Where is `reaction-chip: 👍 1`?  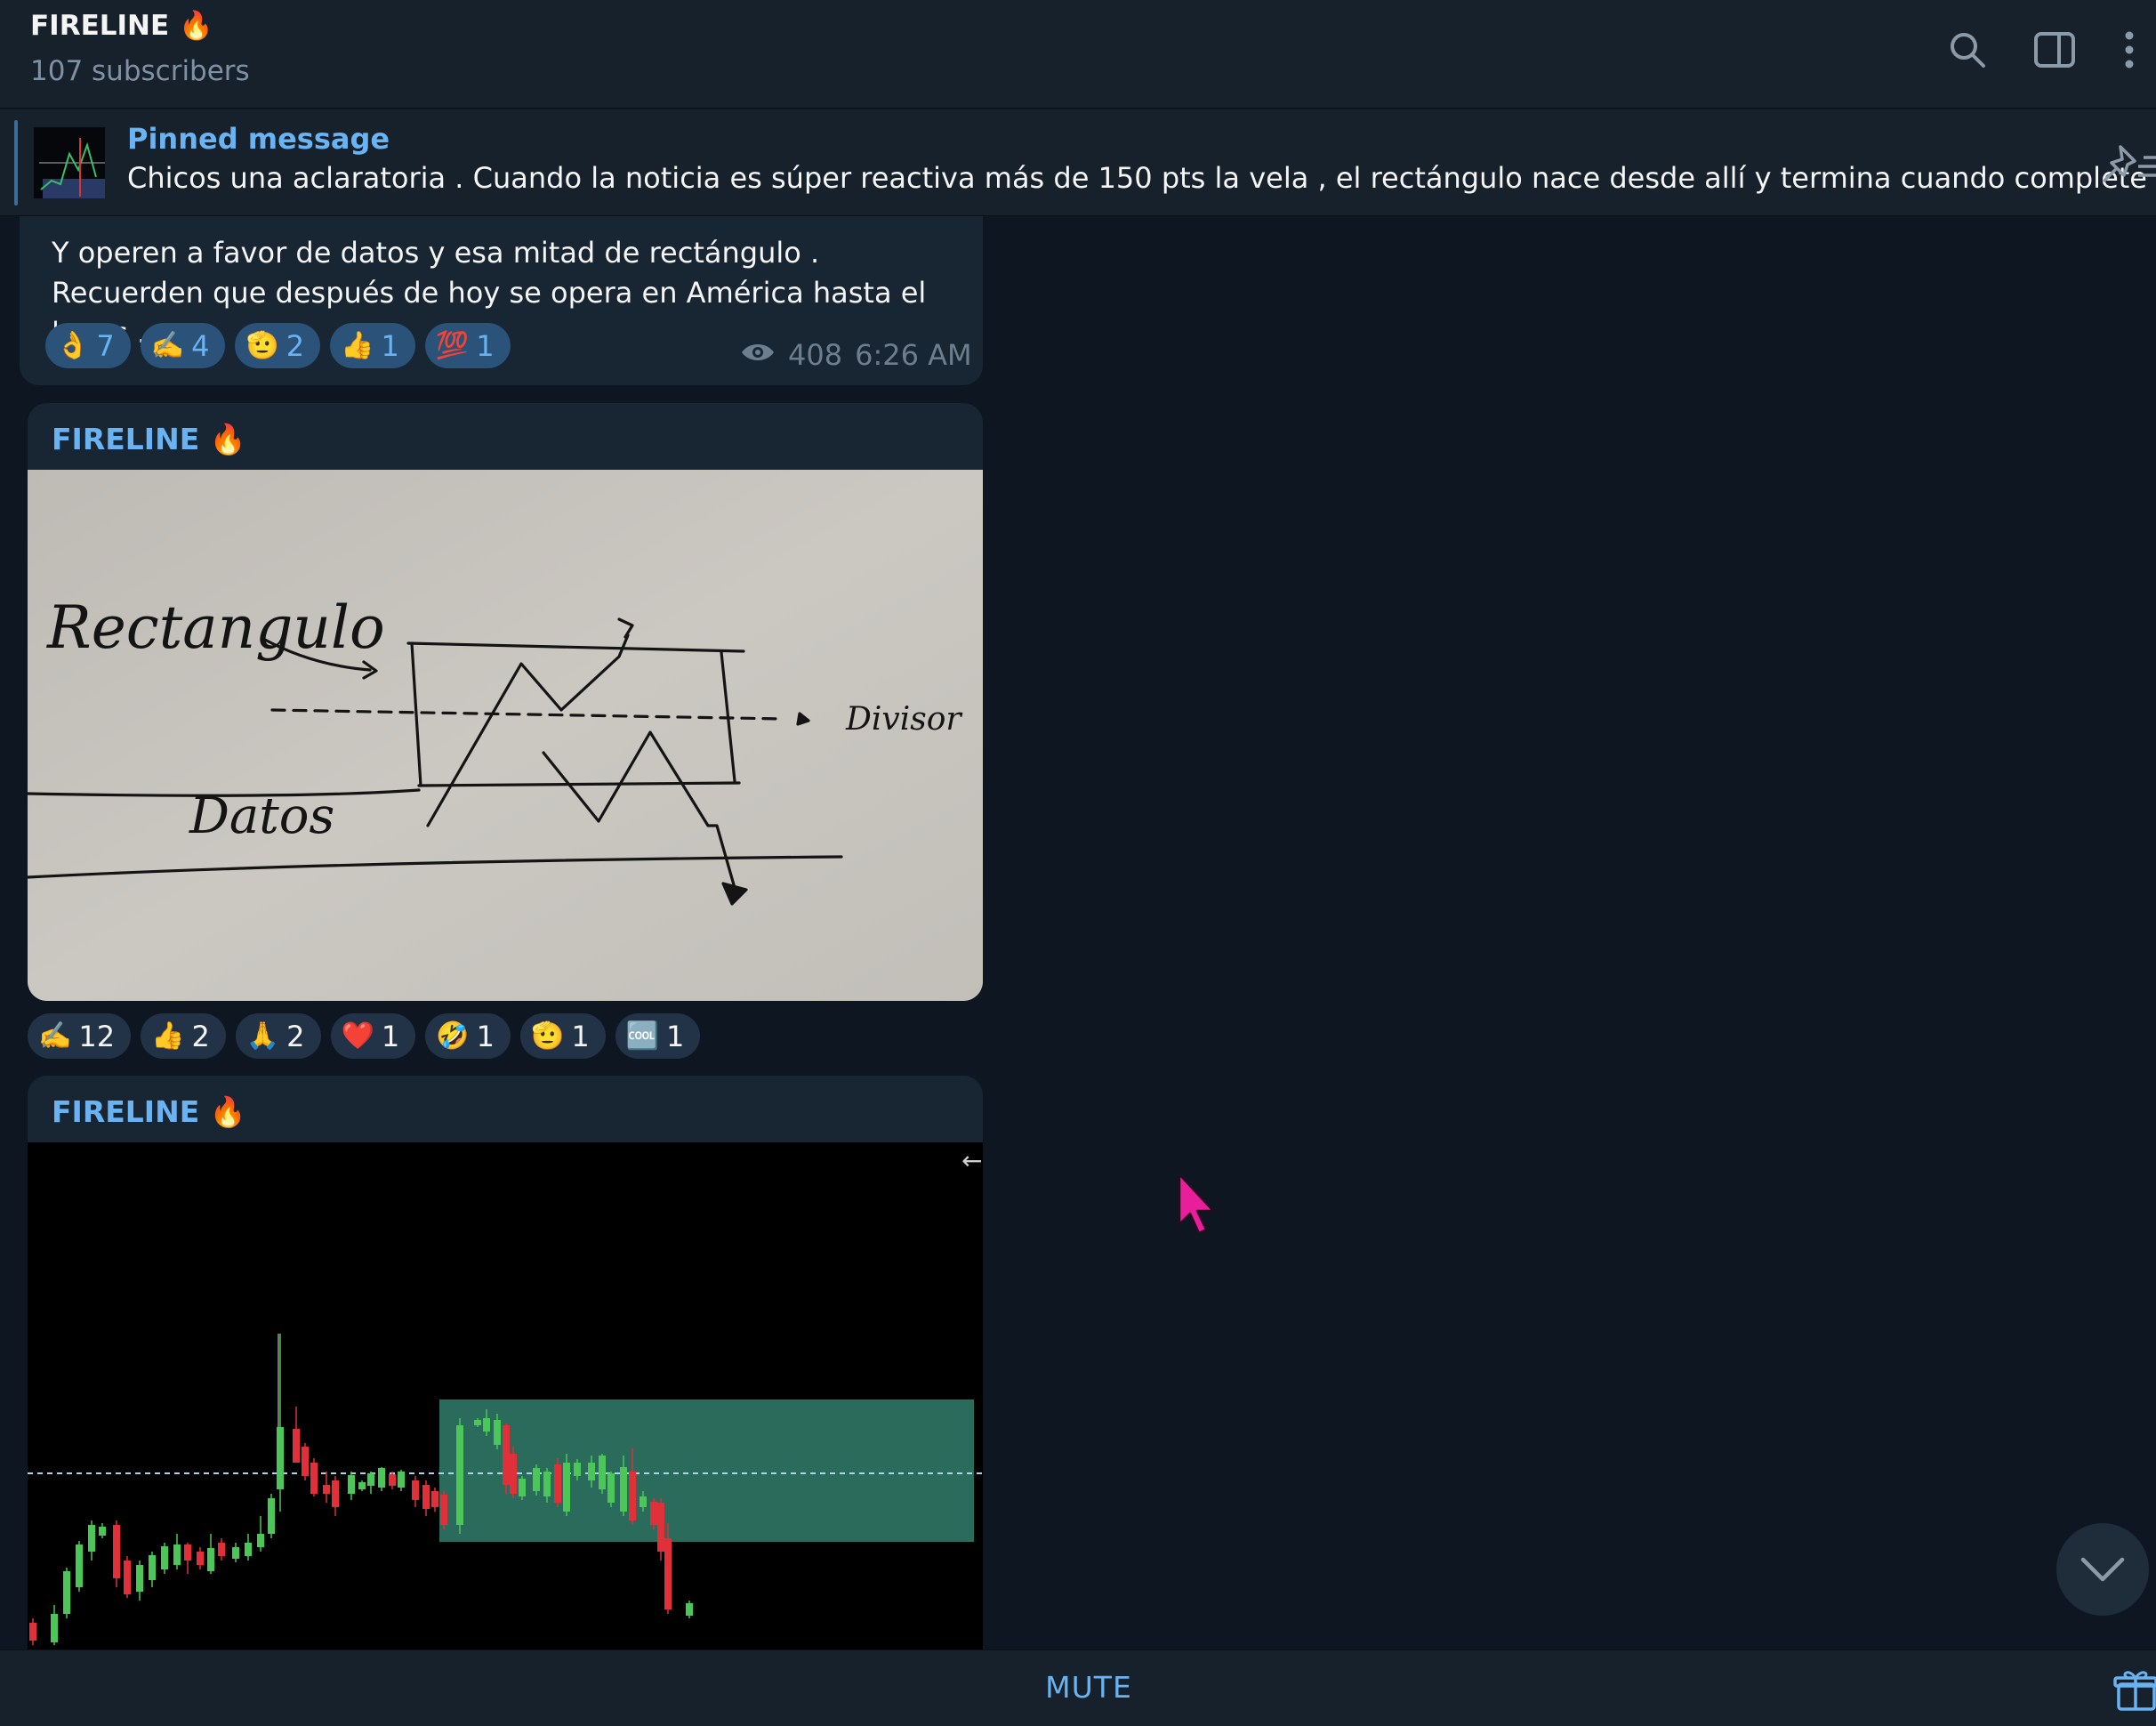 reaction-chip: 👍 1 is located at coordinates (373, 345).